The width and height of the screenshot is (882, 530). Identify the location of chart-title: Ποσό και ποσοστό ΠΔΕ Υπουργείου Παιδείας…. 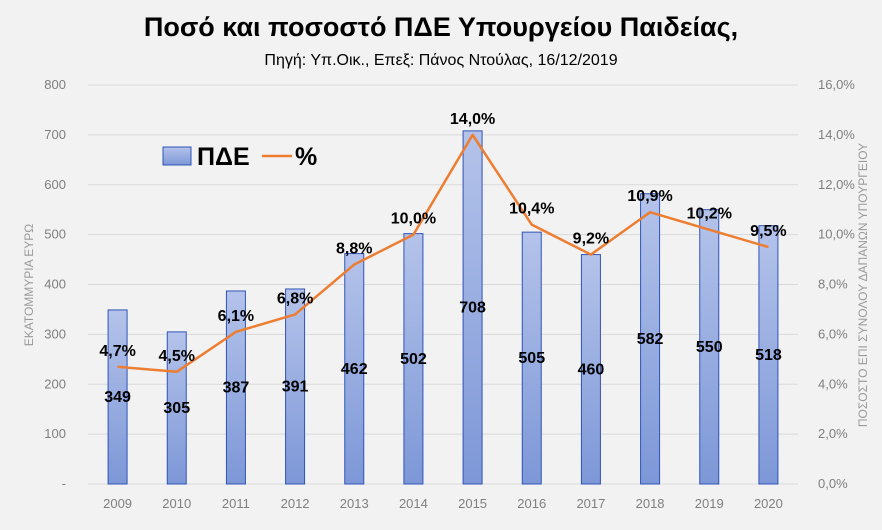
(441, 27).